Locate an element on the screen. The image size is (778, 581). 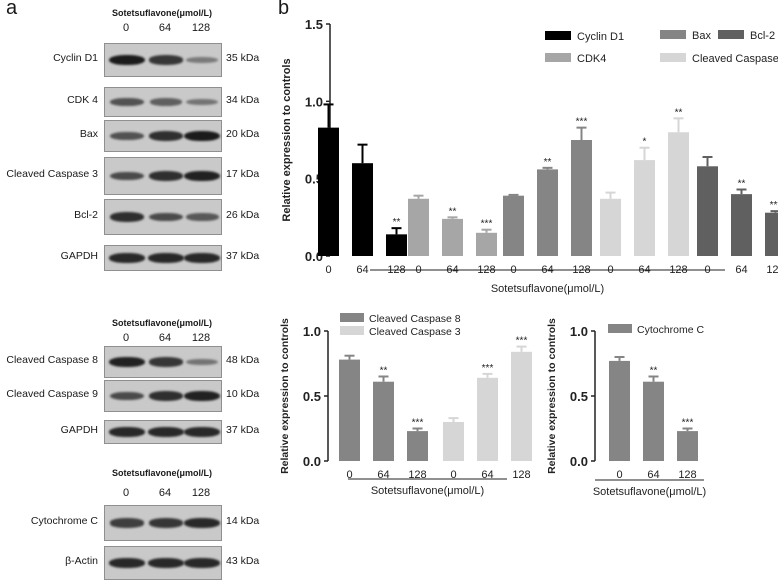
blot-protein-label: β-Actin is located at coordinates (81, 561).